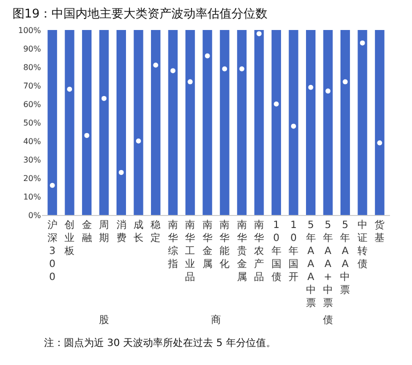 This screenshot has height=365, width=412. What do you see at coordinates (160, 343) in the screenshot?
I see `text: 注：圆点为近 30 天波动率所处在过去 5 年分位值。` at bounding box center [160, 343].